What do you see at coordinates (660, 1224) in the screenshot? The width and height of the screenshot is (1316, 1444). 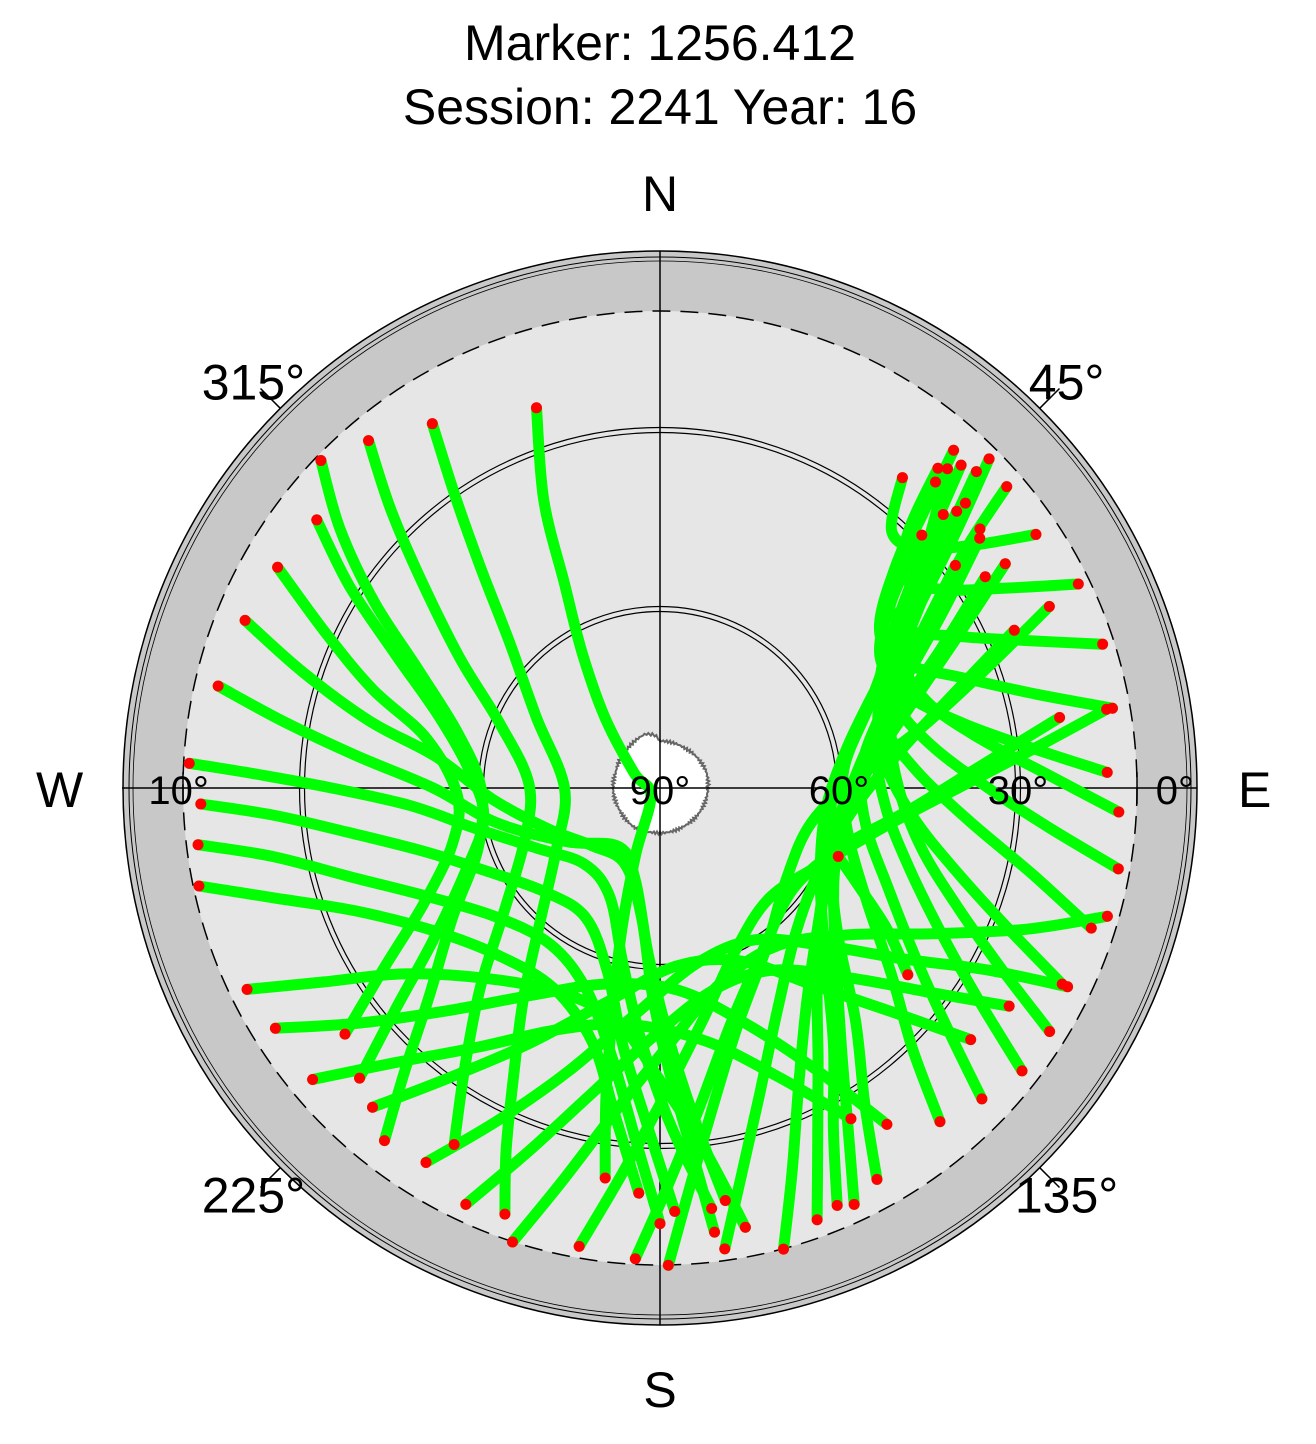 I see `track-11-end` at bounding box center [660, 1224].